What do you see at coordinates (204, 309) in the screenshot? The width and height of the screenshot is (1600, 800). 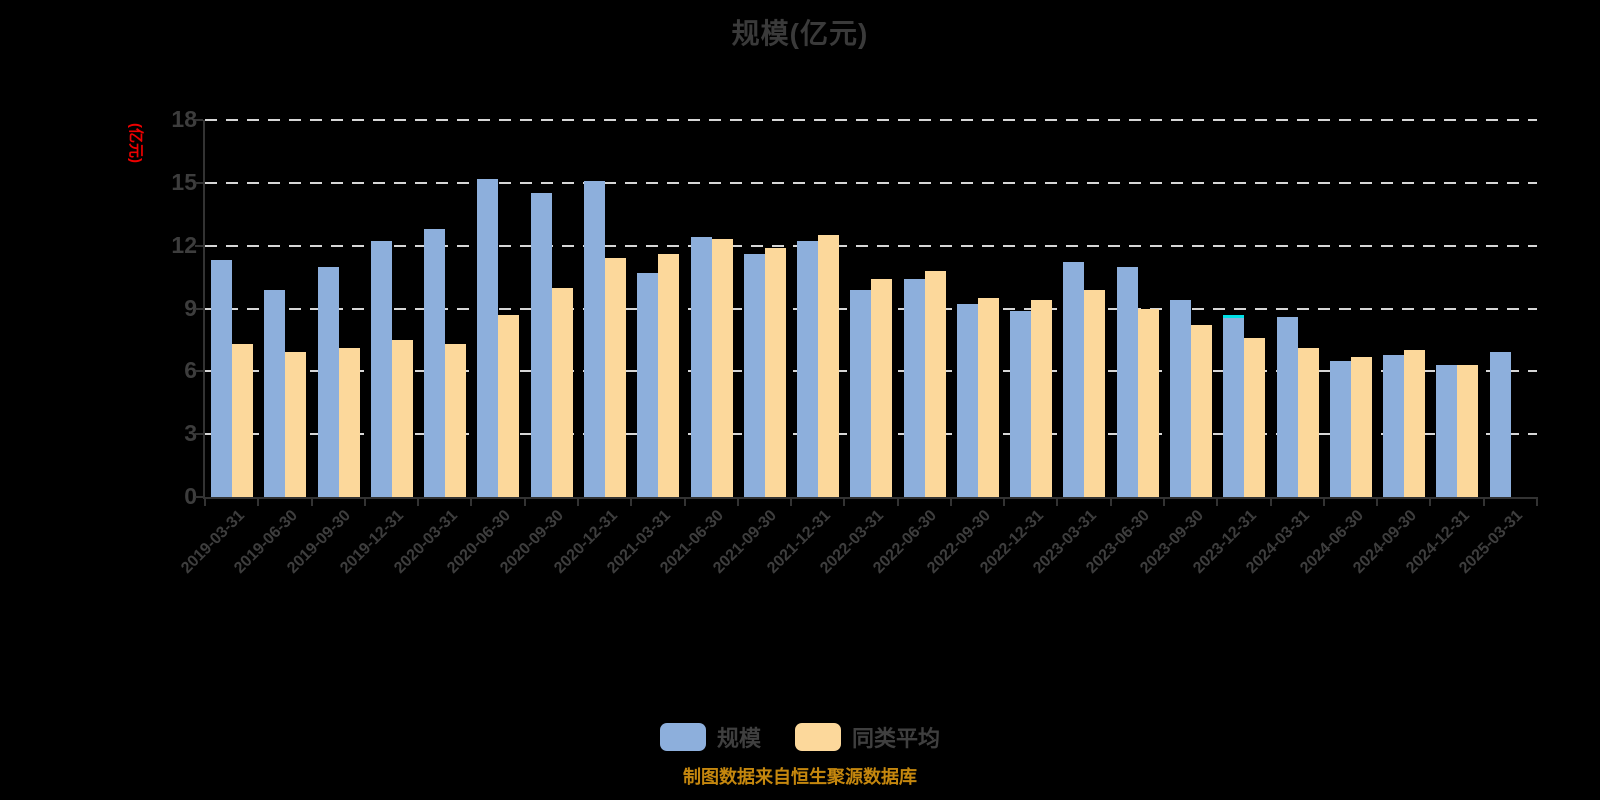 I see `y-axis-line` at bounding box center [204, 309].